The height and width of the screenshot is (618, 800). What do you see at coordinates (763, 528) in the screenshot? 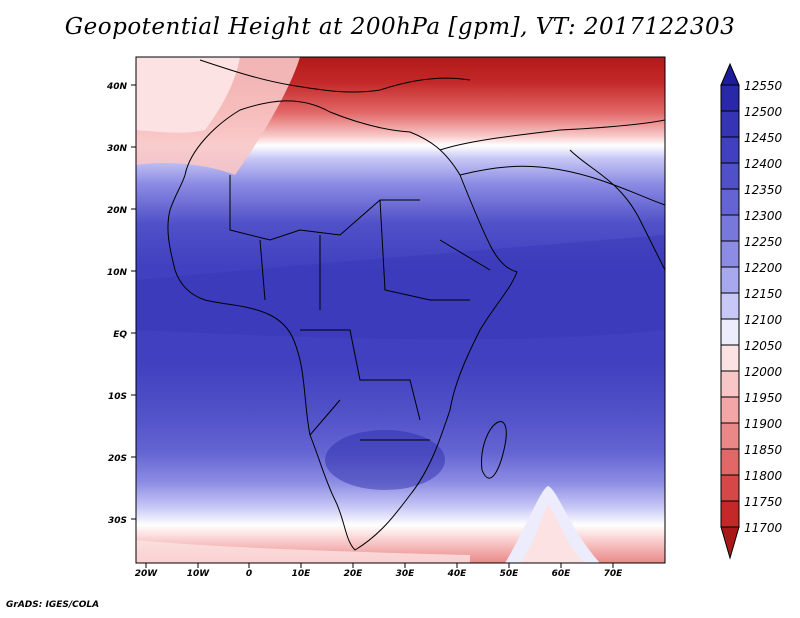
I see `colorbar-label-11700: 11700` at bounding box center [763, 528].